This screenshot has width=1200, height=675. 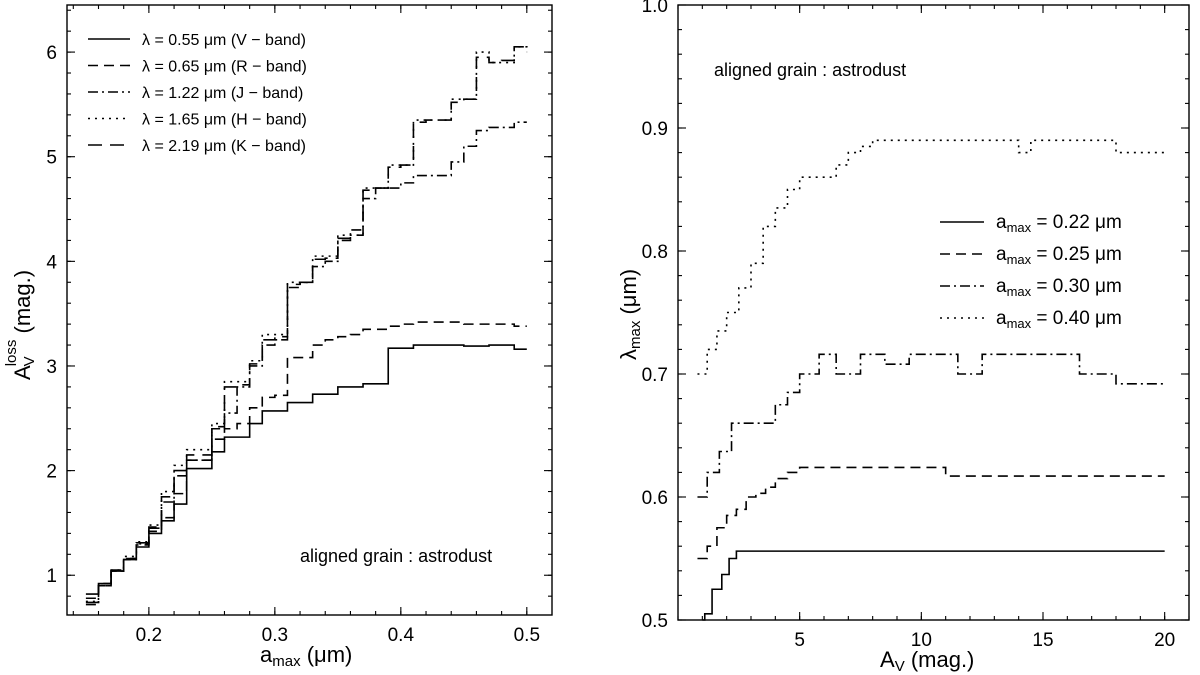 I want to click on legend-label-4: amax = 0.40 μm, so click(x=1059, y=319).